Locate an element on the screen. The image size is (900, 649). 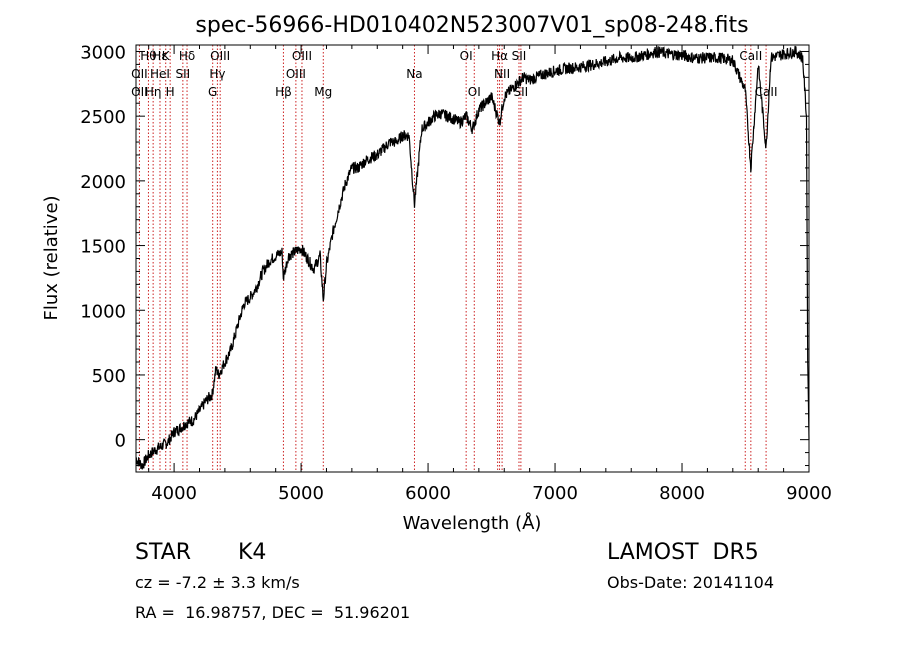
x-tick-label-5: 9000 is located at coordinates (809, 493).